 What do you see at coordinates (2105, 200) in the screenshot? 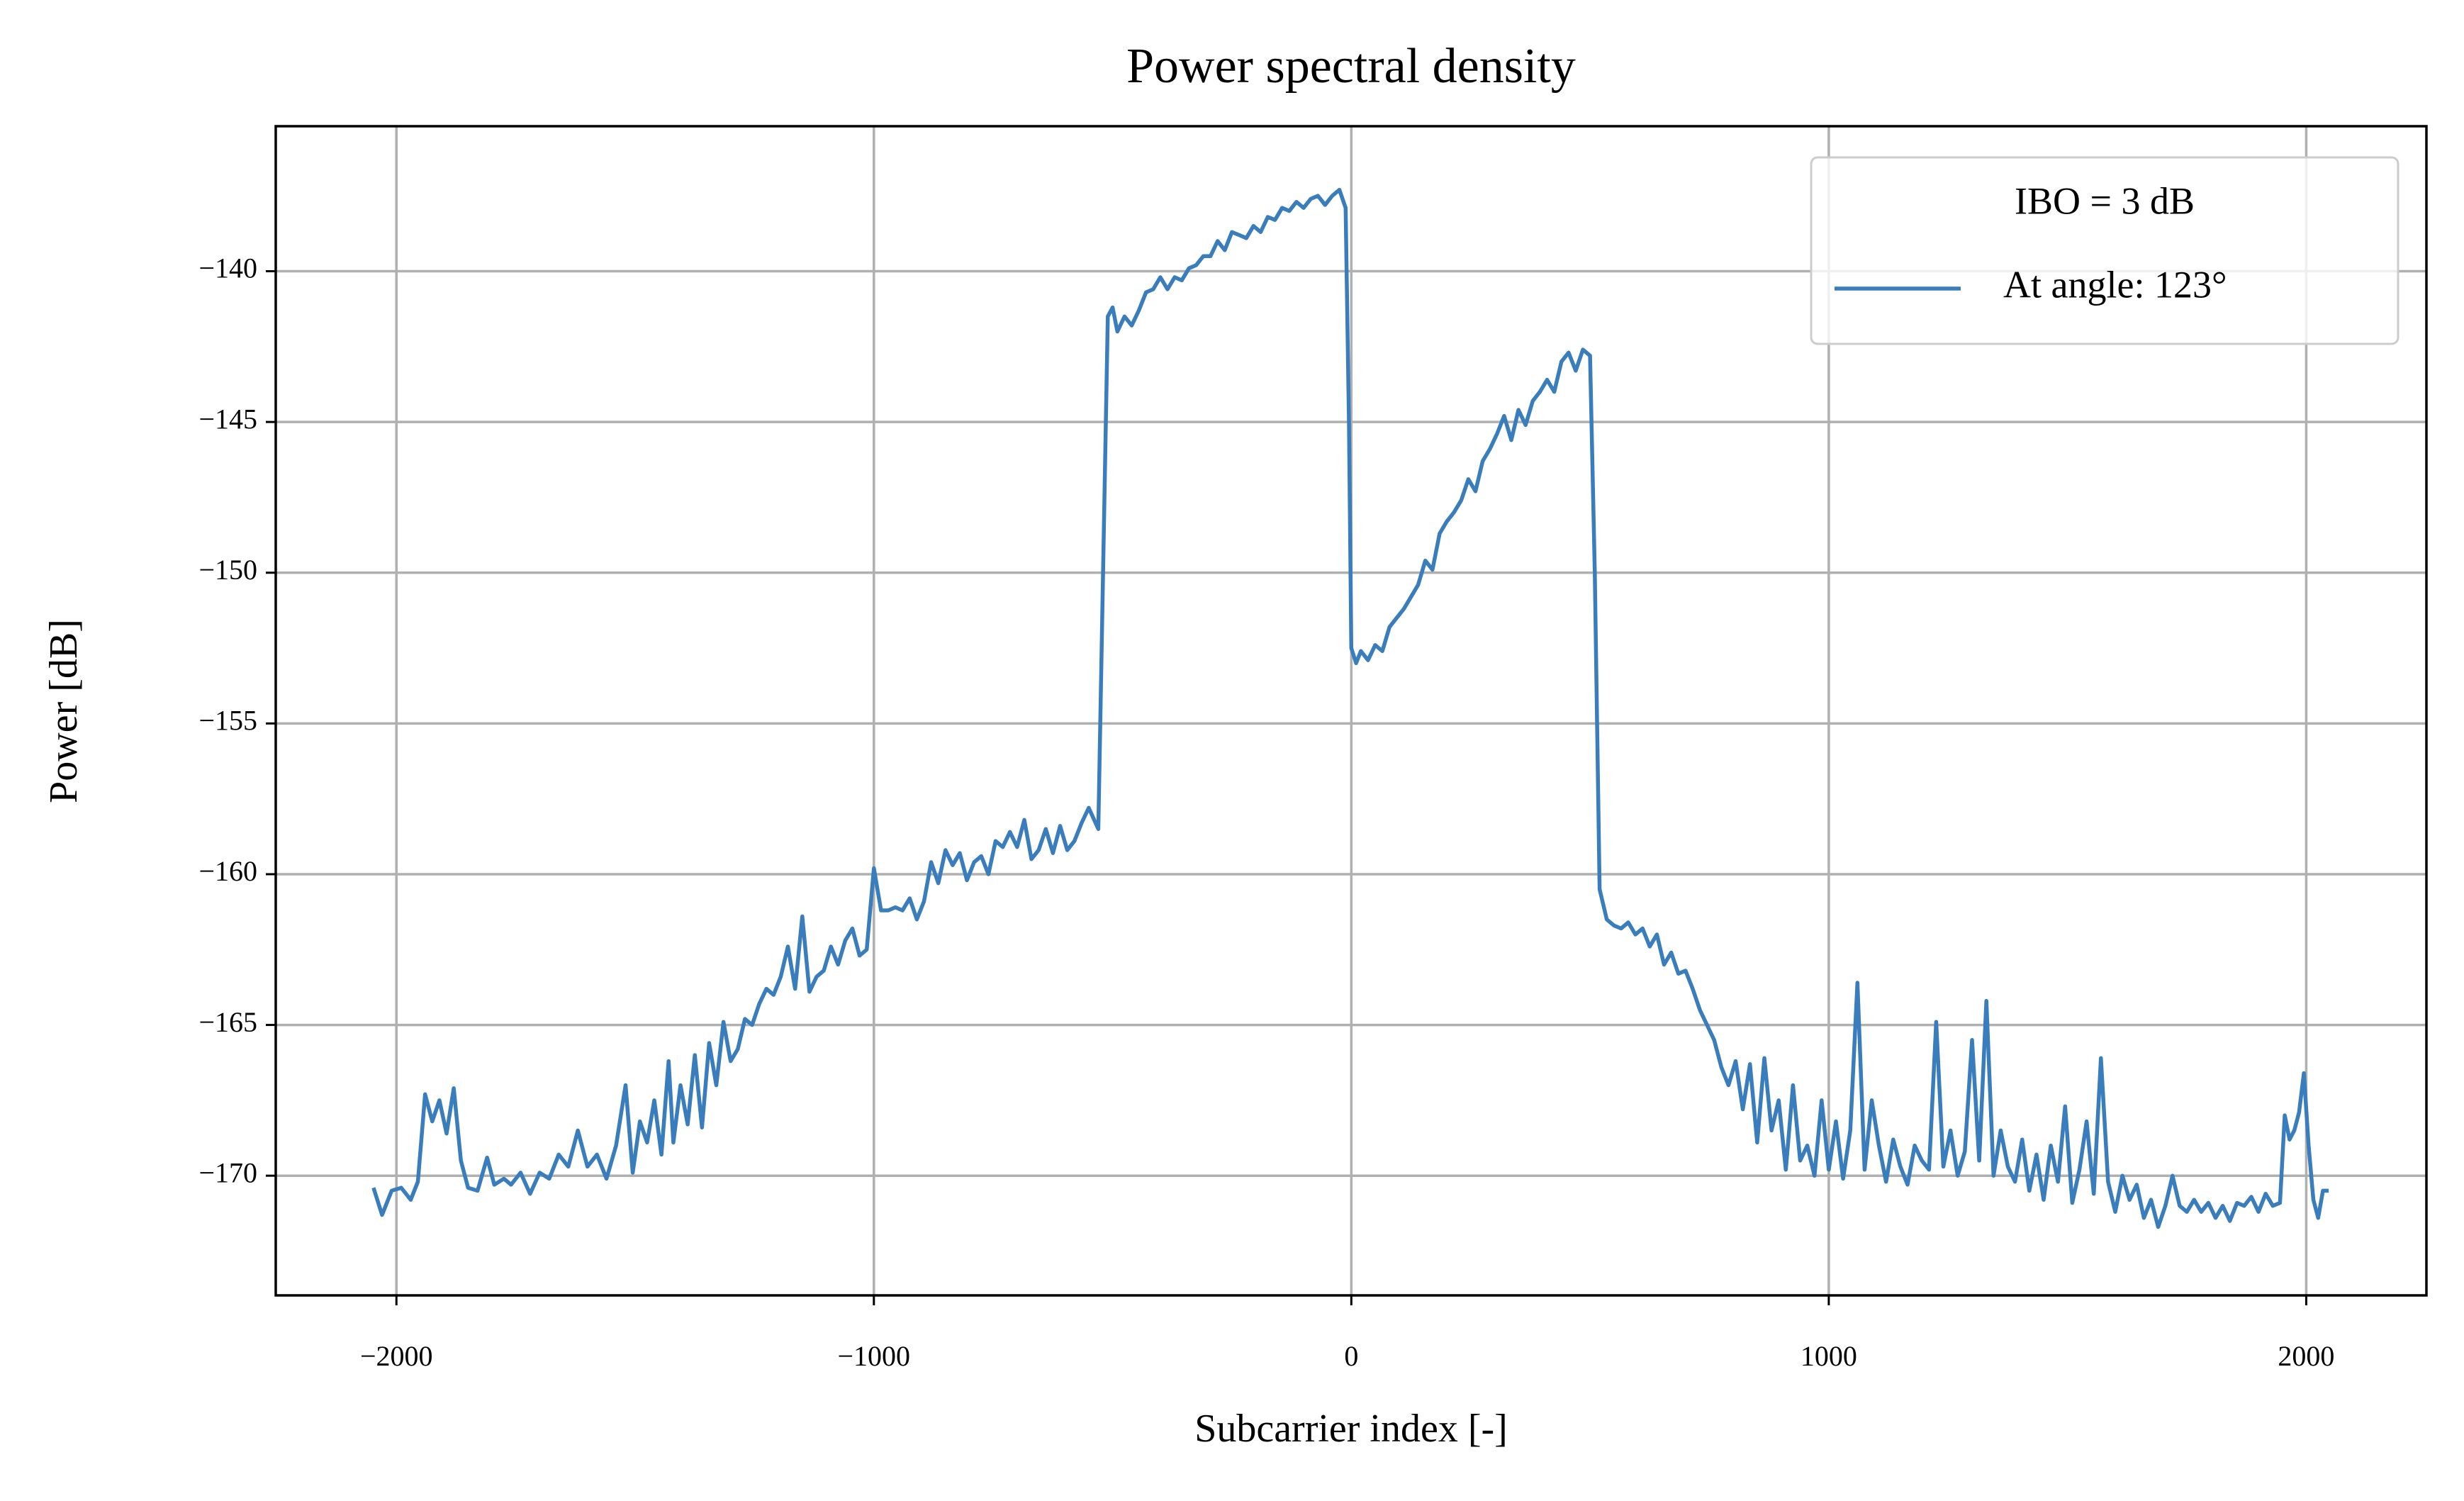
I see `legend-title: IBO = 3 dB` at bounding box center [2105, 200].